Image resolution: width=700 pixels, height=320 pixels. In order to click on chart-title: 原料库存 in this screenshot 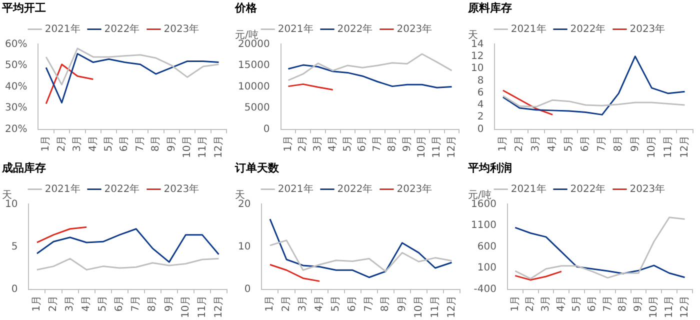, I will do `click(489, 7)`.